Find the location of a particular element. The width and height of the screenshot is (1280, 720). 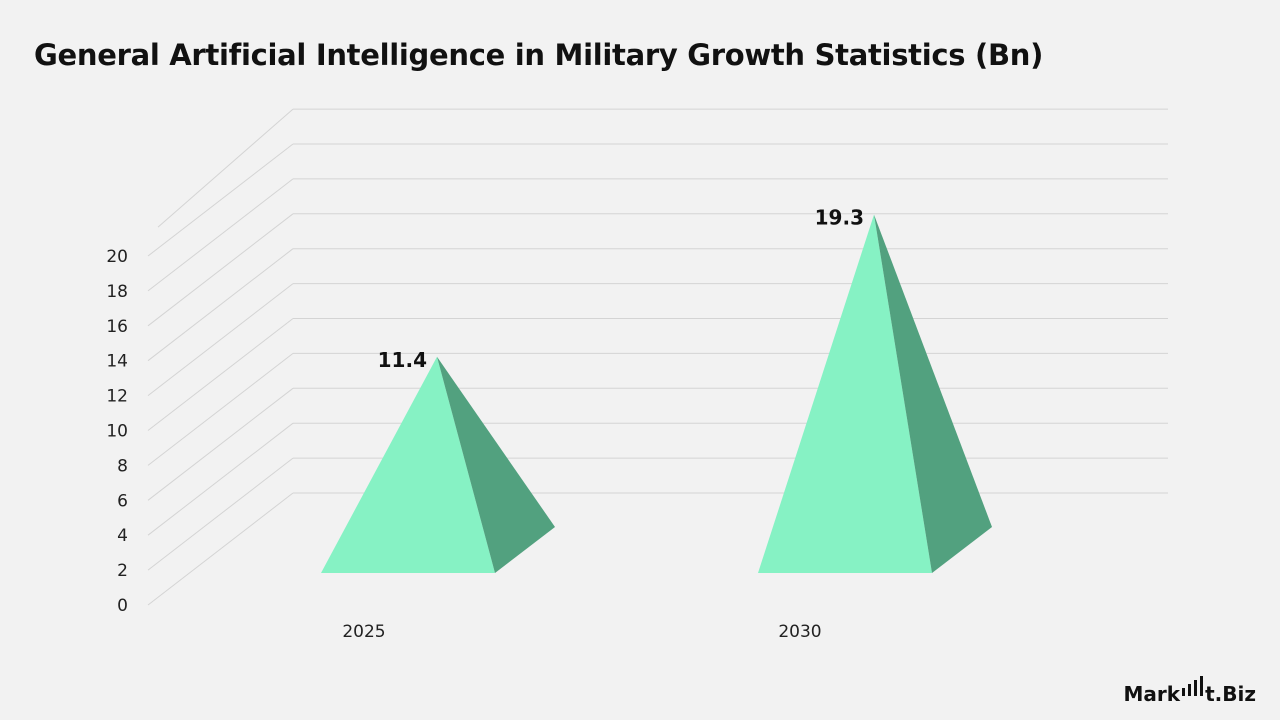

y-axis-ticks: 0 2 4 6 8 10 12 14 16 18 20 is located at coordinates (117, 431).